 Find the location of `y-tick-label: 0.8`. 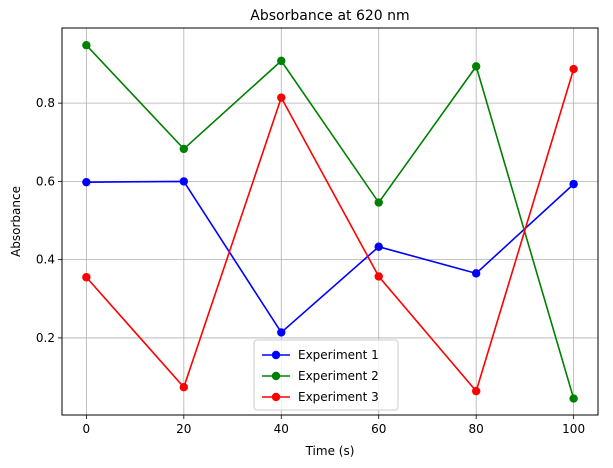

y-tick-label: 0.8 is located at coordinates (45, 103).